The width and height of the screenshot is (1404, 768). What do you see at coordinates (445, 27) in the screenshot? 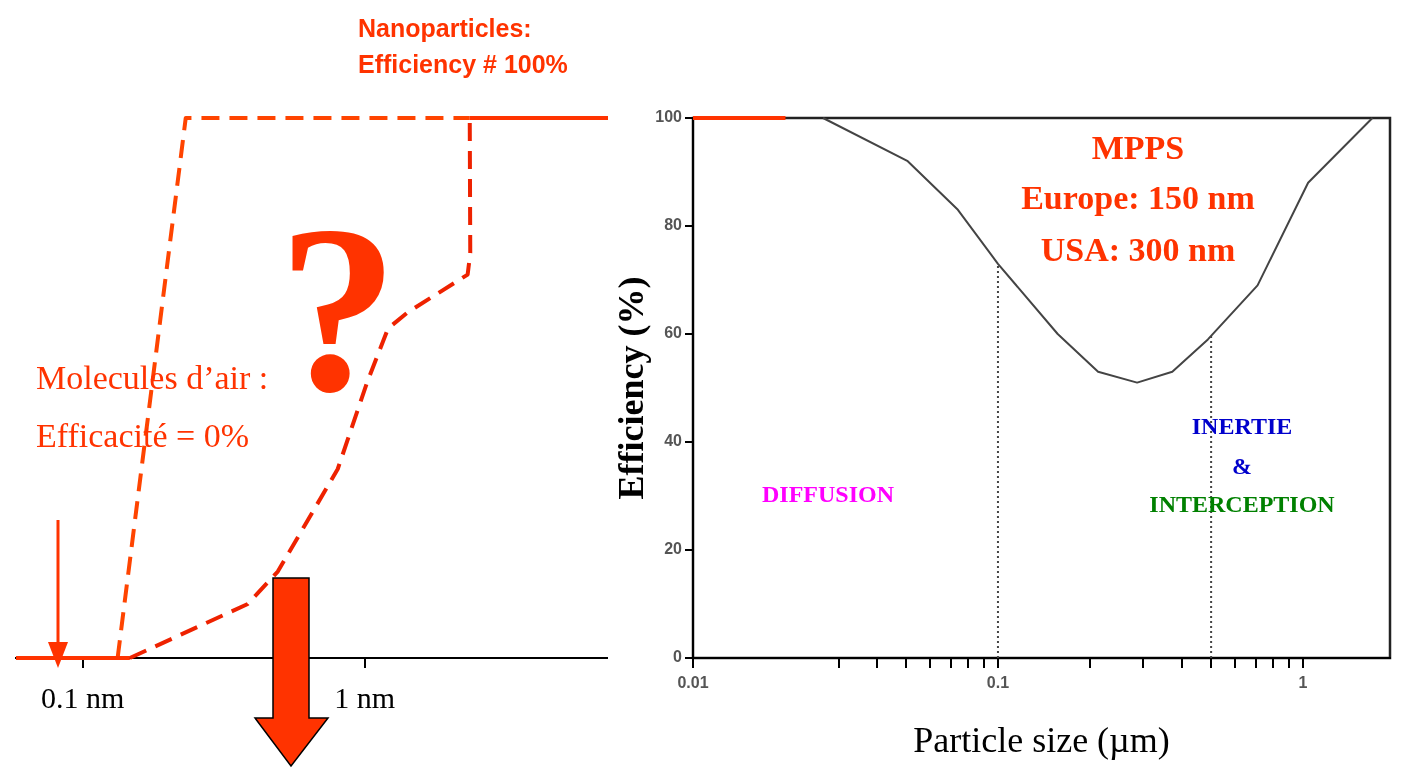
I see `text: Nanoparticles:` at bounding box center [445, 27].